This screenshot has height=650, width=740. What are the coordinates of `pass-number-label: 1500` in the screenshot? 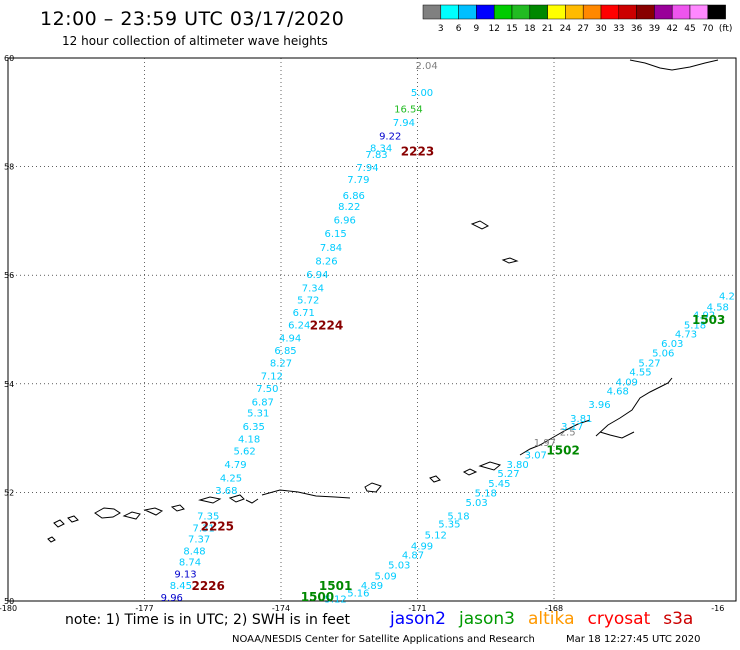 It's located at (317, 597).